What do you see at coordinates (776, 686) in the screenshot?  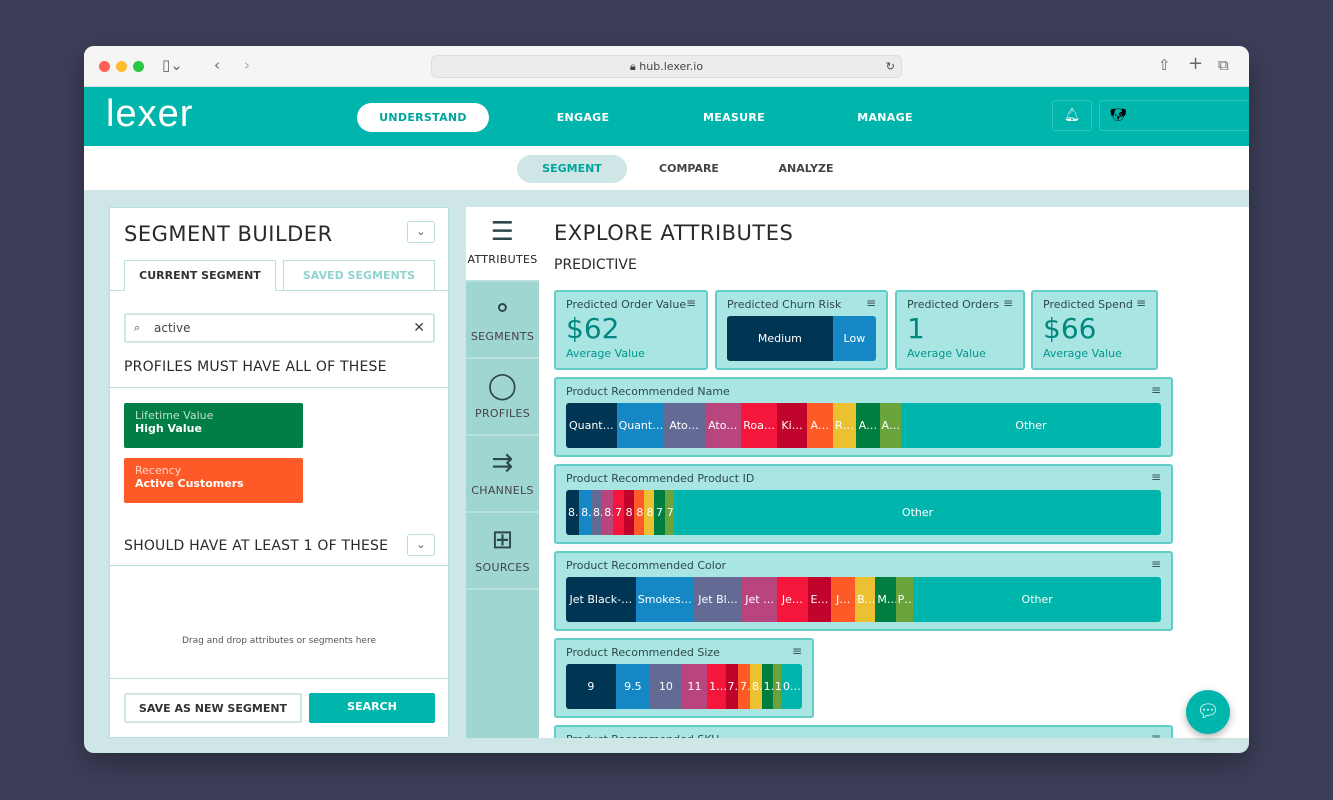 I see `bar-segment: 1` at bounding box center [776, 686].